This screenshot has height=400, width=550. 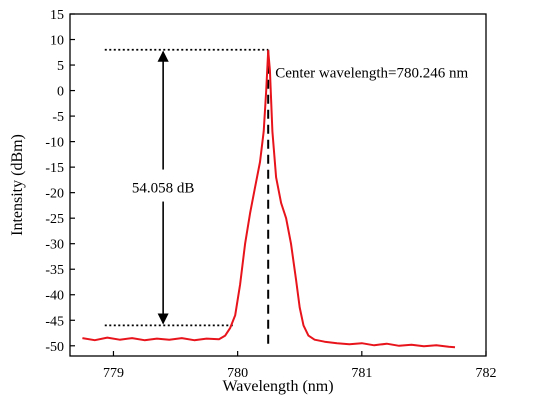 I want to click on x-tick-label: 781, so click(x=361, y=373).